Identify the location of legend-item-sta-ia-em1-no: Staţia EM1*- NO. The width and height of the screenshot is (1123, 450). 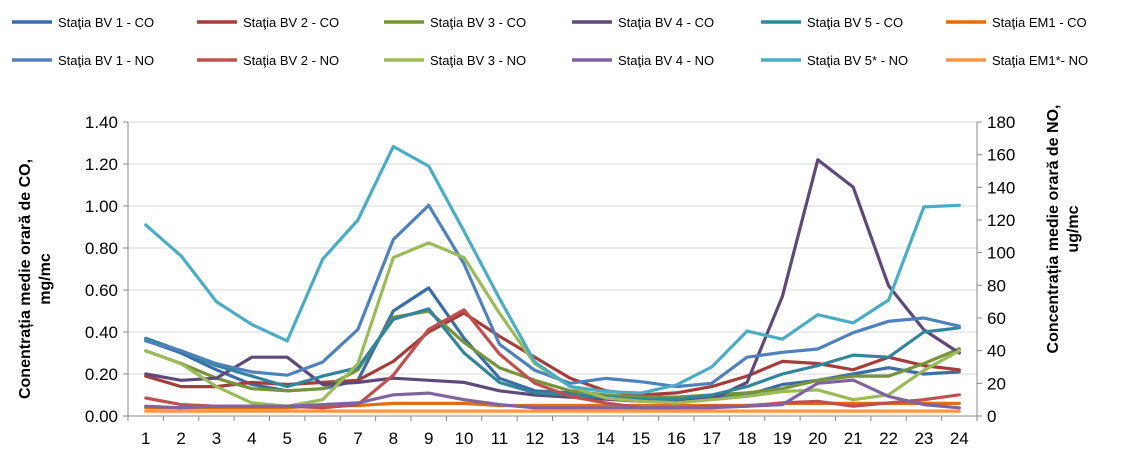
(1017, 60).